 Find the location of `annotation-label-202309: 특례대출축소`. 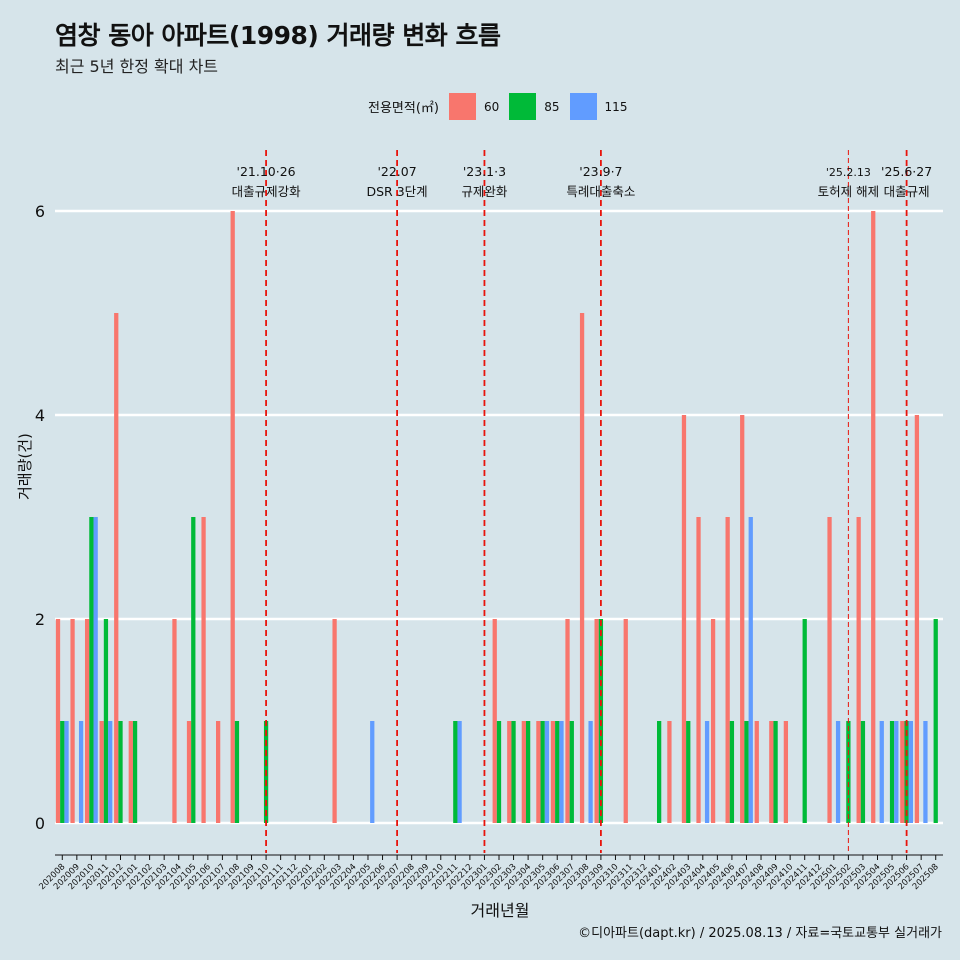

annotation-label-202309: 특례대출축소 is located at coordinates (600, 191).